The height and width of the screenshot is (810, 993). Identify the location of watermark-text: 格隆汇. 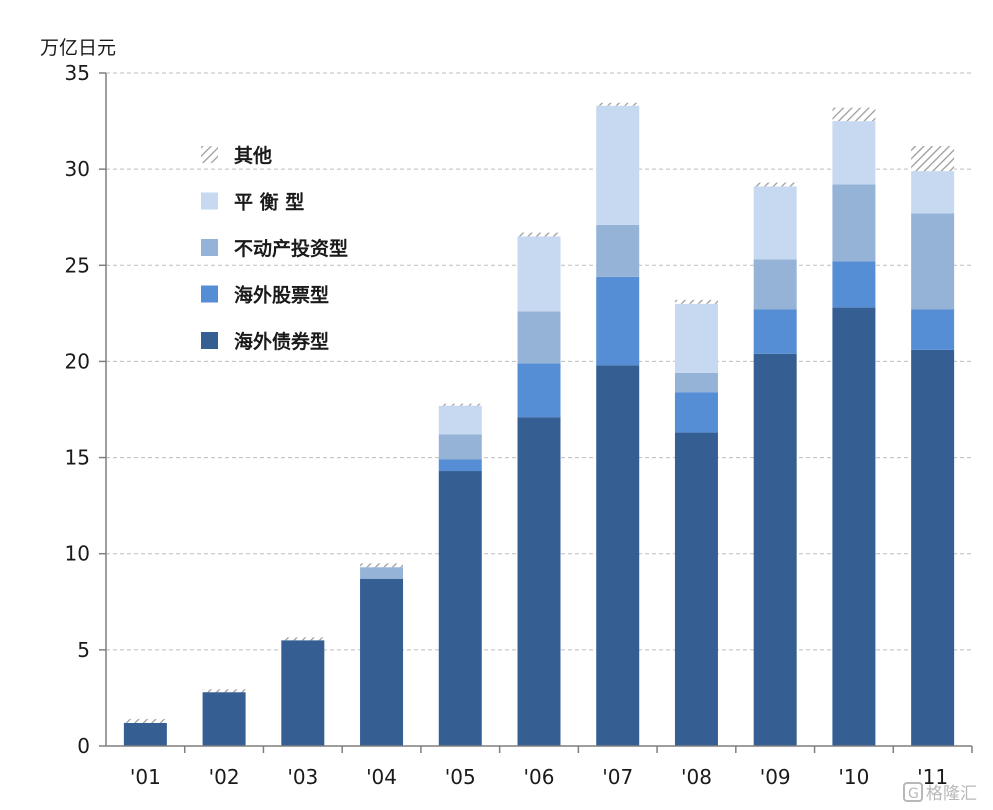
(951, 794).